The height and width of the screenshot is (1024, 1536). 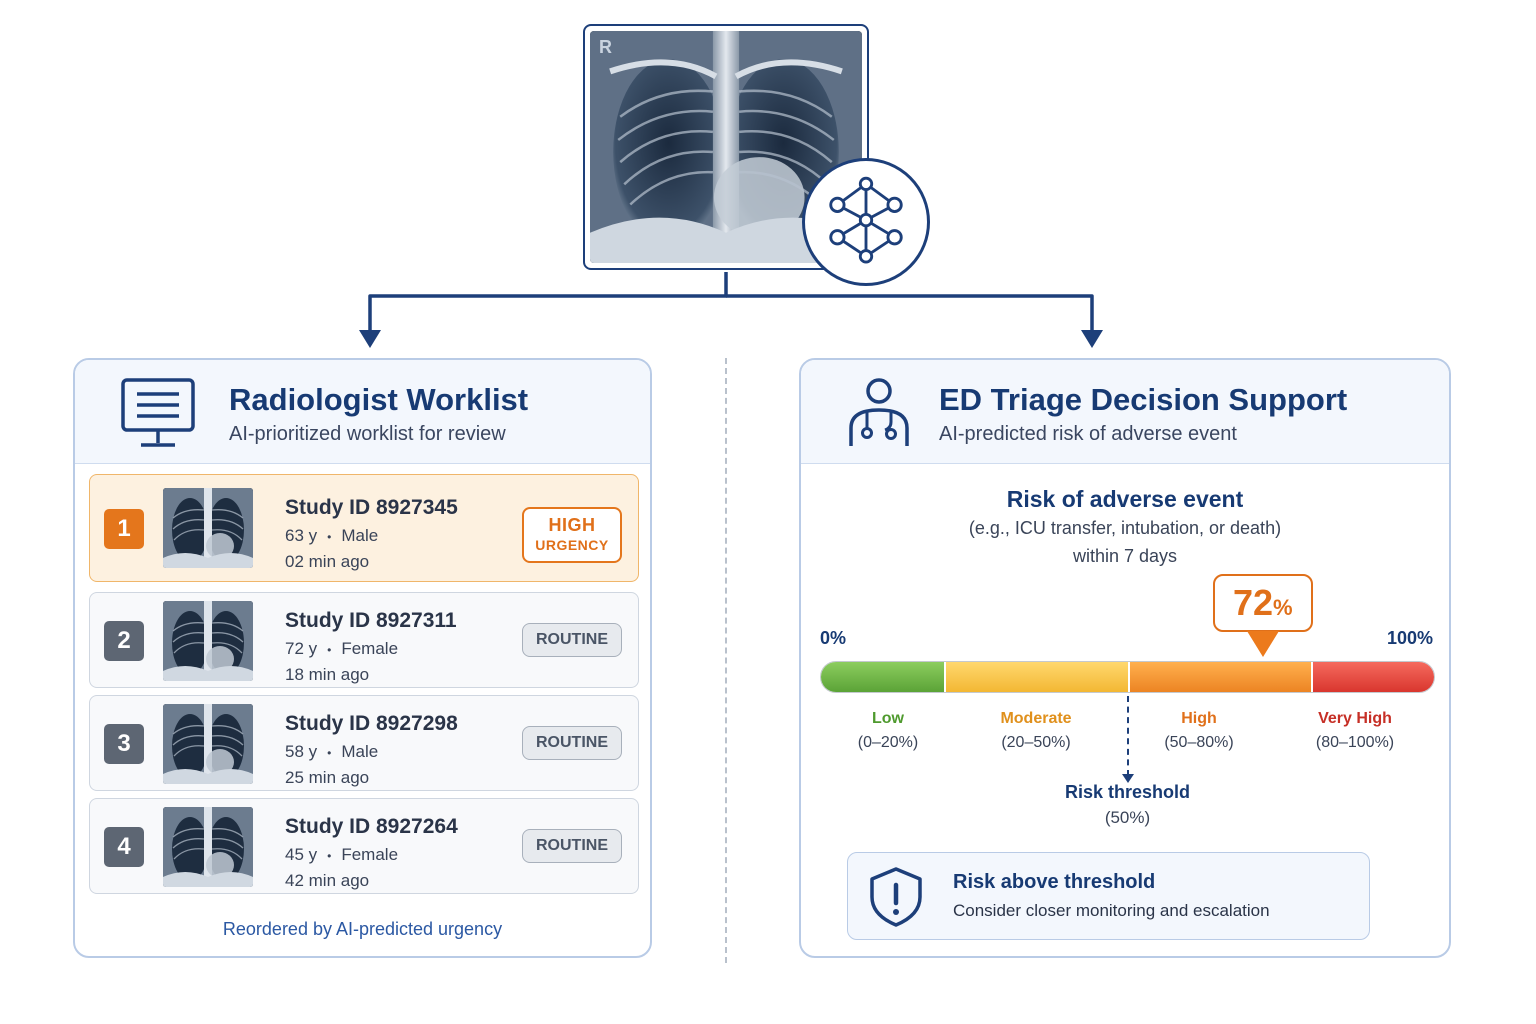 What do you see at coordinates (1036, 742) in the screenshot?
I see `band-range: (20–50%)` at bounding box center [1036, 742].